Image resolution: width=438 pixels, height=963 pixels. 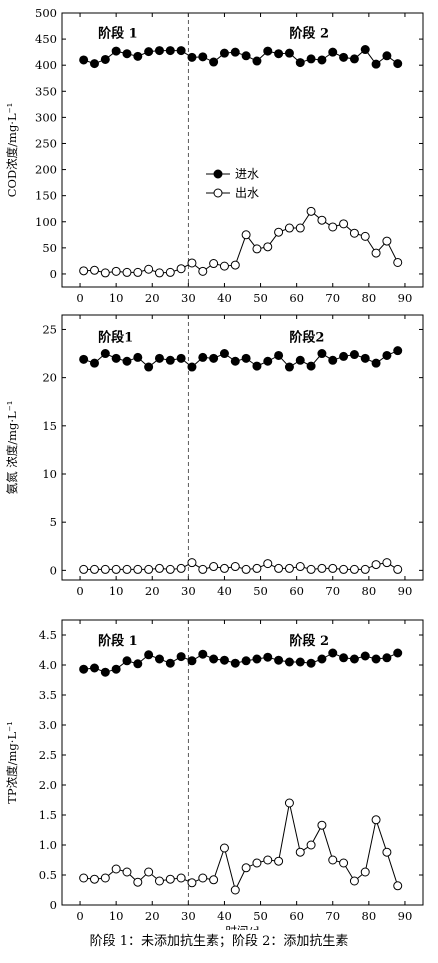 I want to click on y-tick-label: 1.0, so click(x=48, y=845).